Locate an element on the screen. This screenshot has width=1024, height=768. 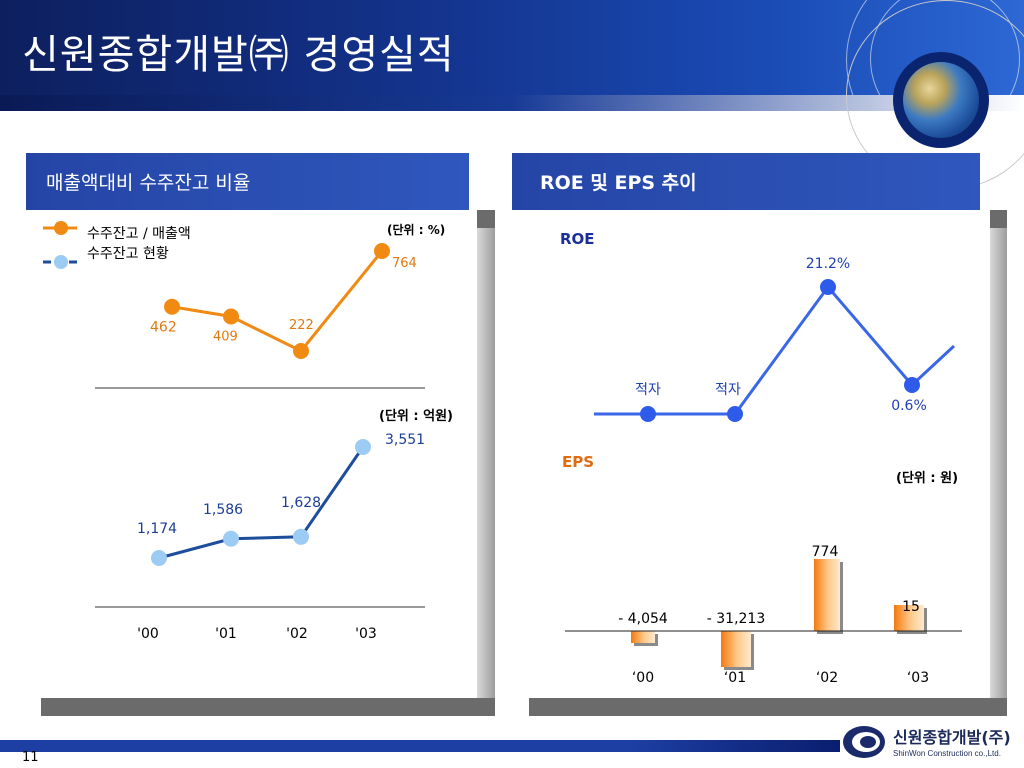
ratio-data-label: 222 is located at coordinates (301, 325).